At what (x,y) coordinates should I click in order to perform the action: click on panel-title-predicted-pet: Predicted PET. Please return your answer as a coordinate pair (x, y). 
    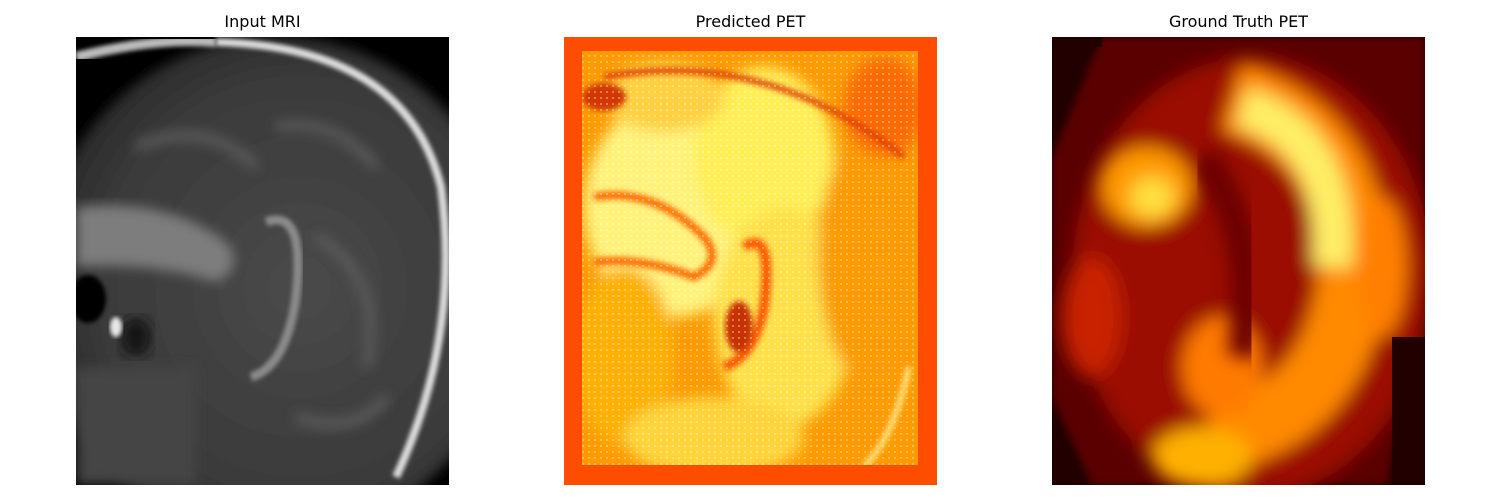
    Looking at the image, I should click on (750, 21).